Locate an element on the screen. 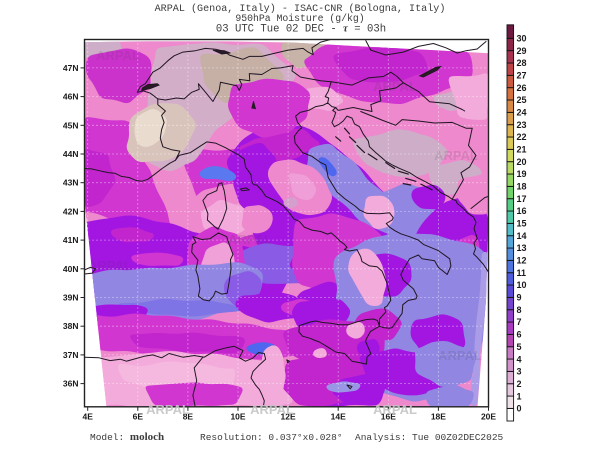 This screenshot has width=600, height=450. svg-text: Analysis: Tue 00Z02DEC2025 is located at coordinates (429, 437).